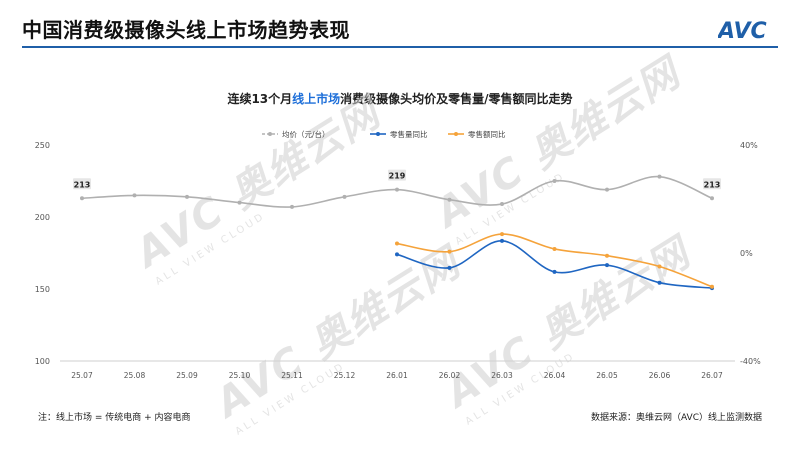 The height and width of the screenshot is (449, 800). I want to click on x-tick-label: 25.08, so click(135, 375).